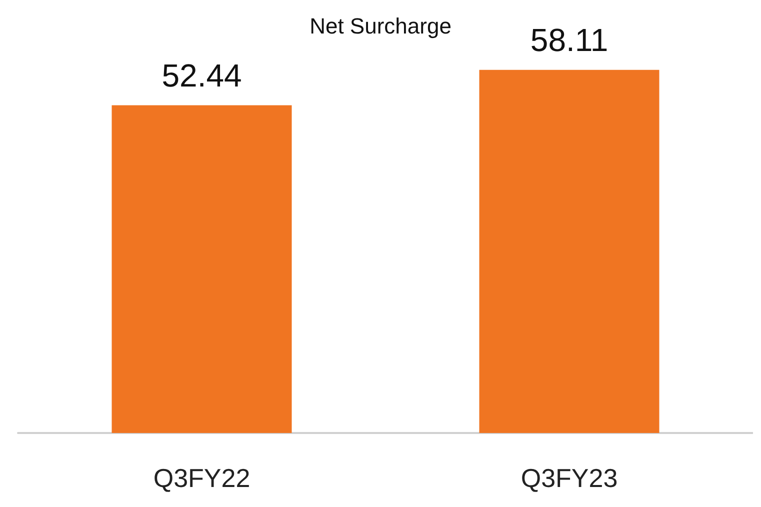 The height and width of the screenshot is (507, 761). What do you see at coordinates (201, 478) in the screenshot?
I see `x-tick-label: Q3FY22` at bounding box center [201, 478].